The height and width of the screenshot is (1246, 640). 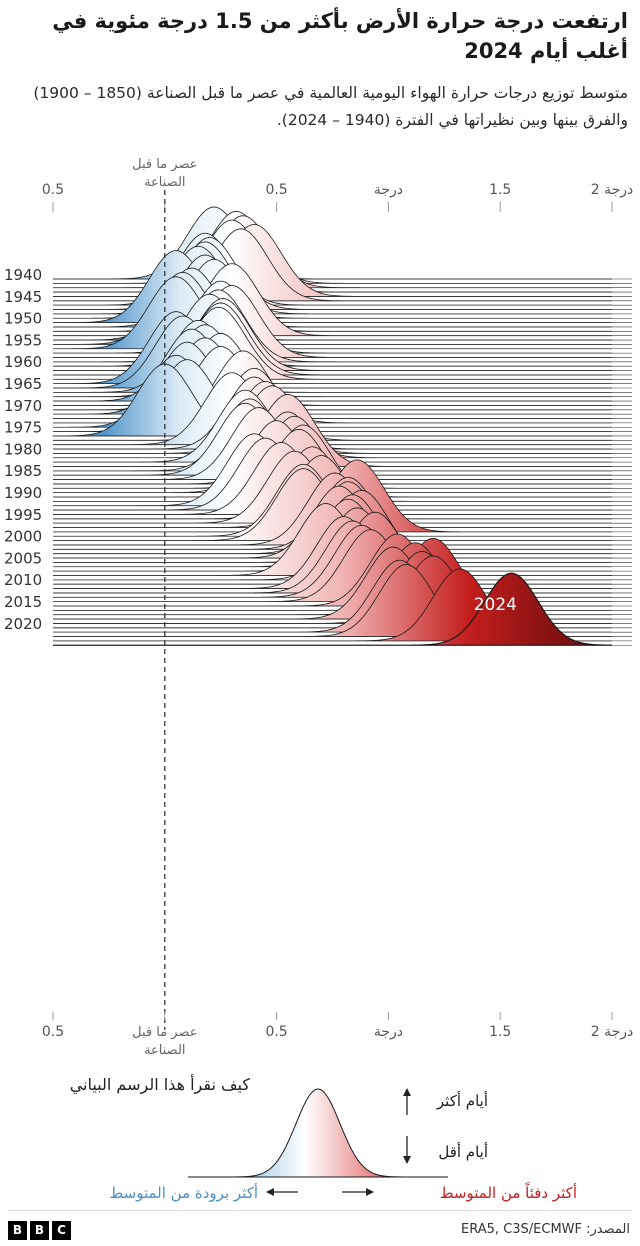 I want to click on bbc-logo: B B C, so click(x=39, y=1230).